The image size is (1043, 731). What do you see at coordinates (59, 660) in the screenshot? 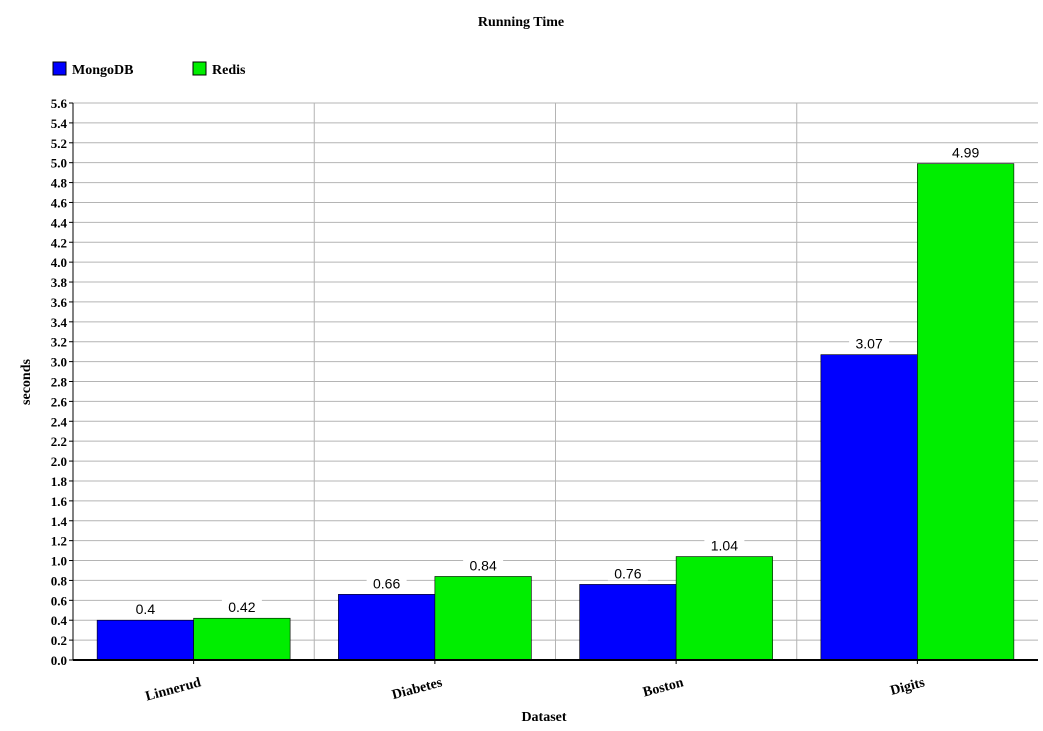
I see `y-tick-label: 0.0` at bounding box center [59, 660].